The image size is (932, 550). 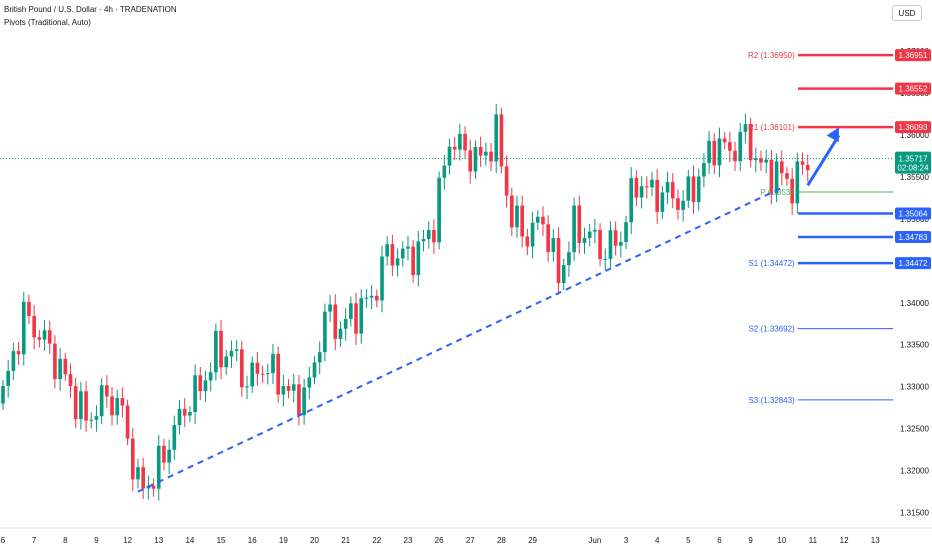 What do you see at coordinates (907, 13) in the screenshot?
I see `currency-button: USD` at bounding box center [907, 13].